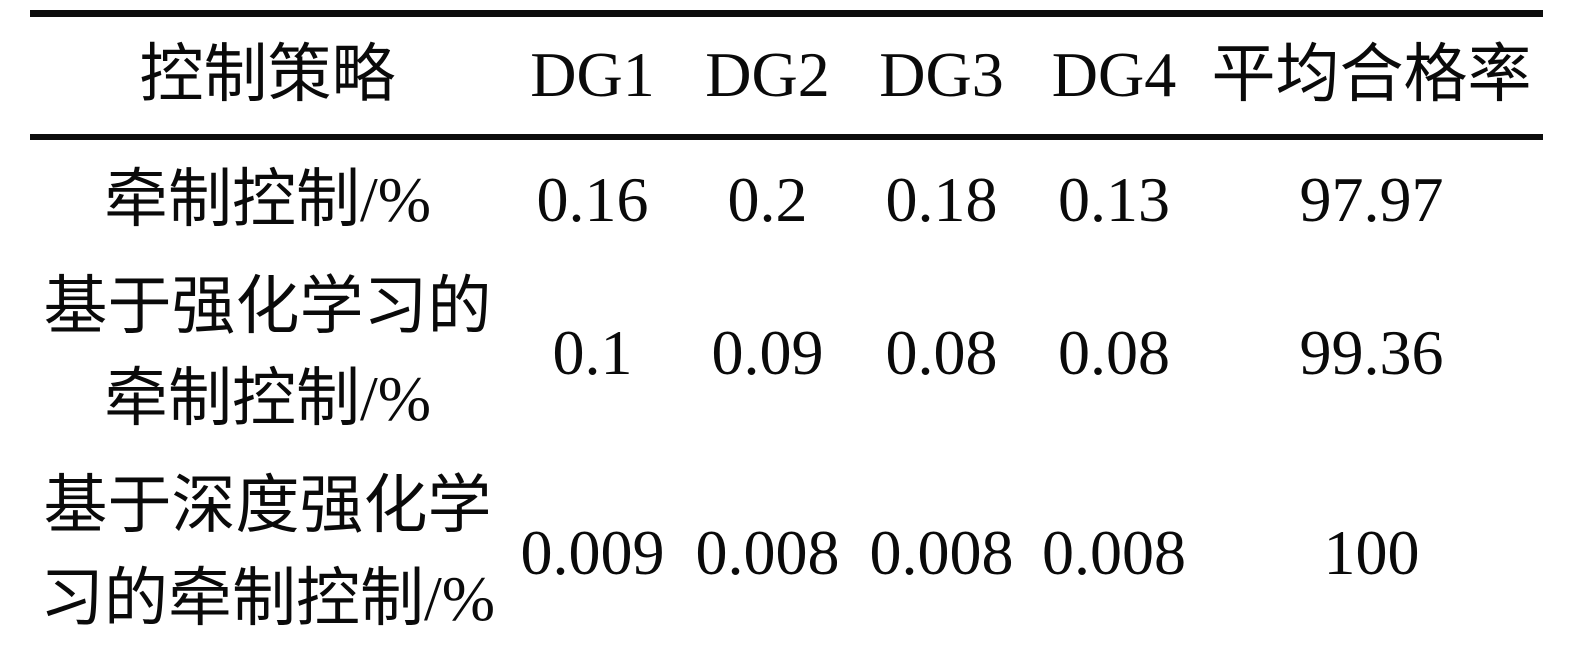 Image resolution: width=1575 pixels, height=657 pixels. I want to click on column-header-dg2: DG2, so click(767, 76).